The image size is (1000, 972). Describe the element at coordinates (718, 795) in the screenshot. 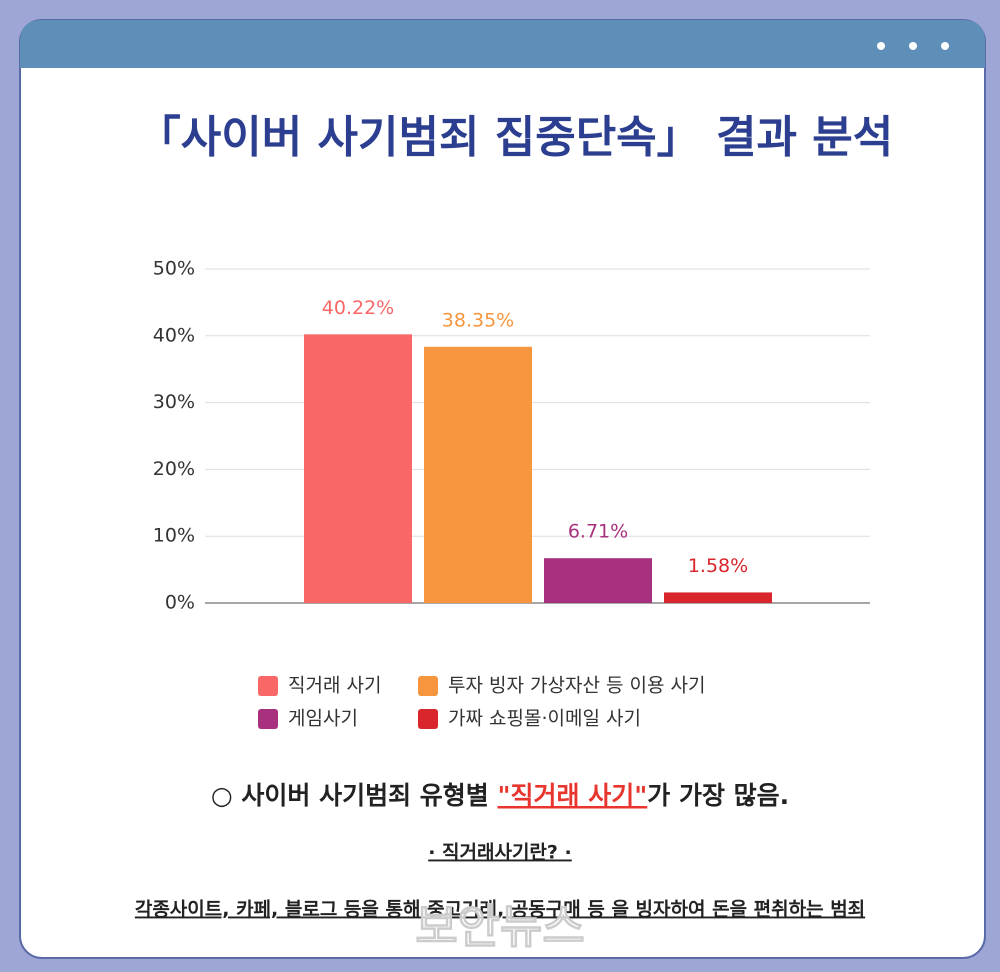

I see `note-text: 가 가장 많음.` at that location.